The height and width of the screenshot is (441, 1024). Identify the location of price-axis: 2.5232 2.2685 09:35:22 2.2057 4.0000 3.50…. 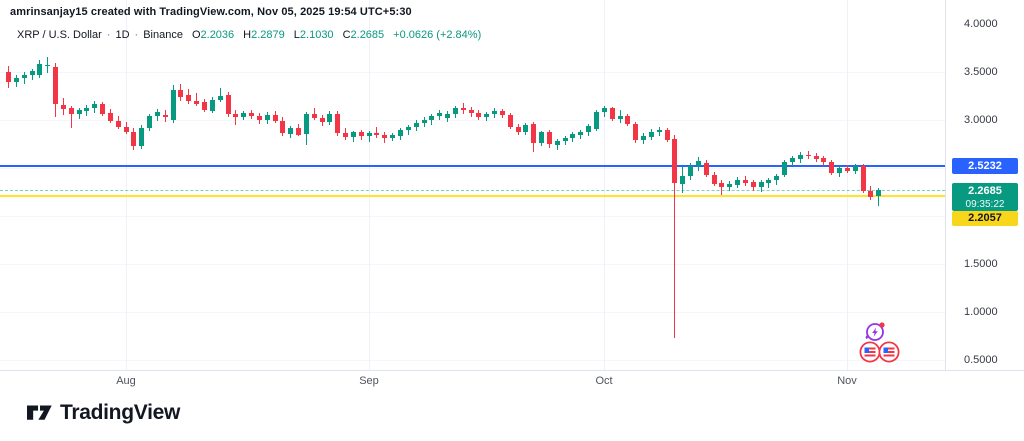
(984, 185).